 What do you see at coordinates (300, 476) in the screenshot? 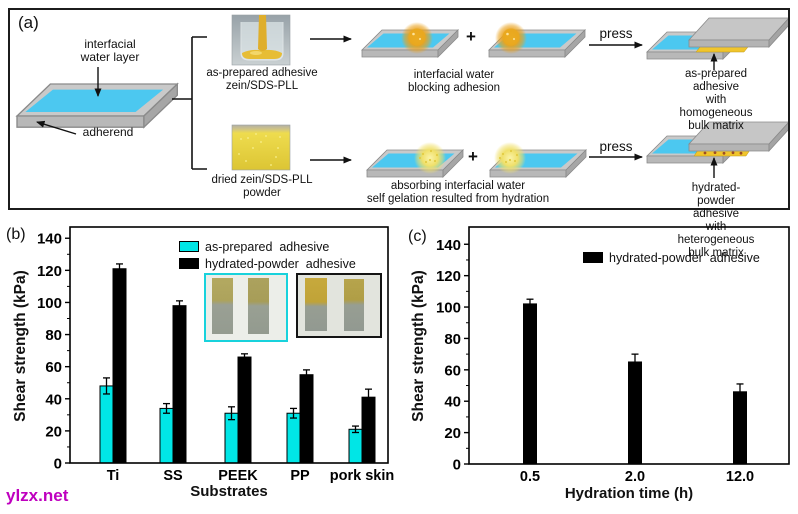
I see `x-category-label: PP` at bounding box center [300, 476].